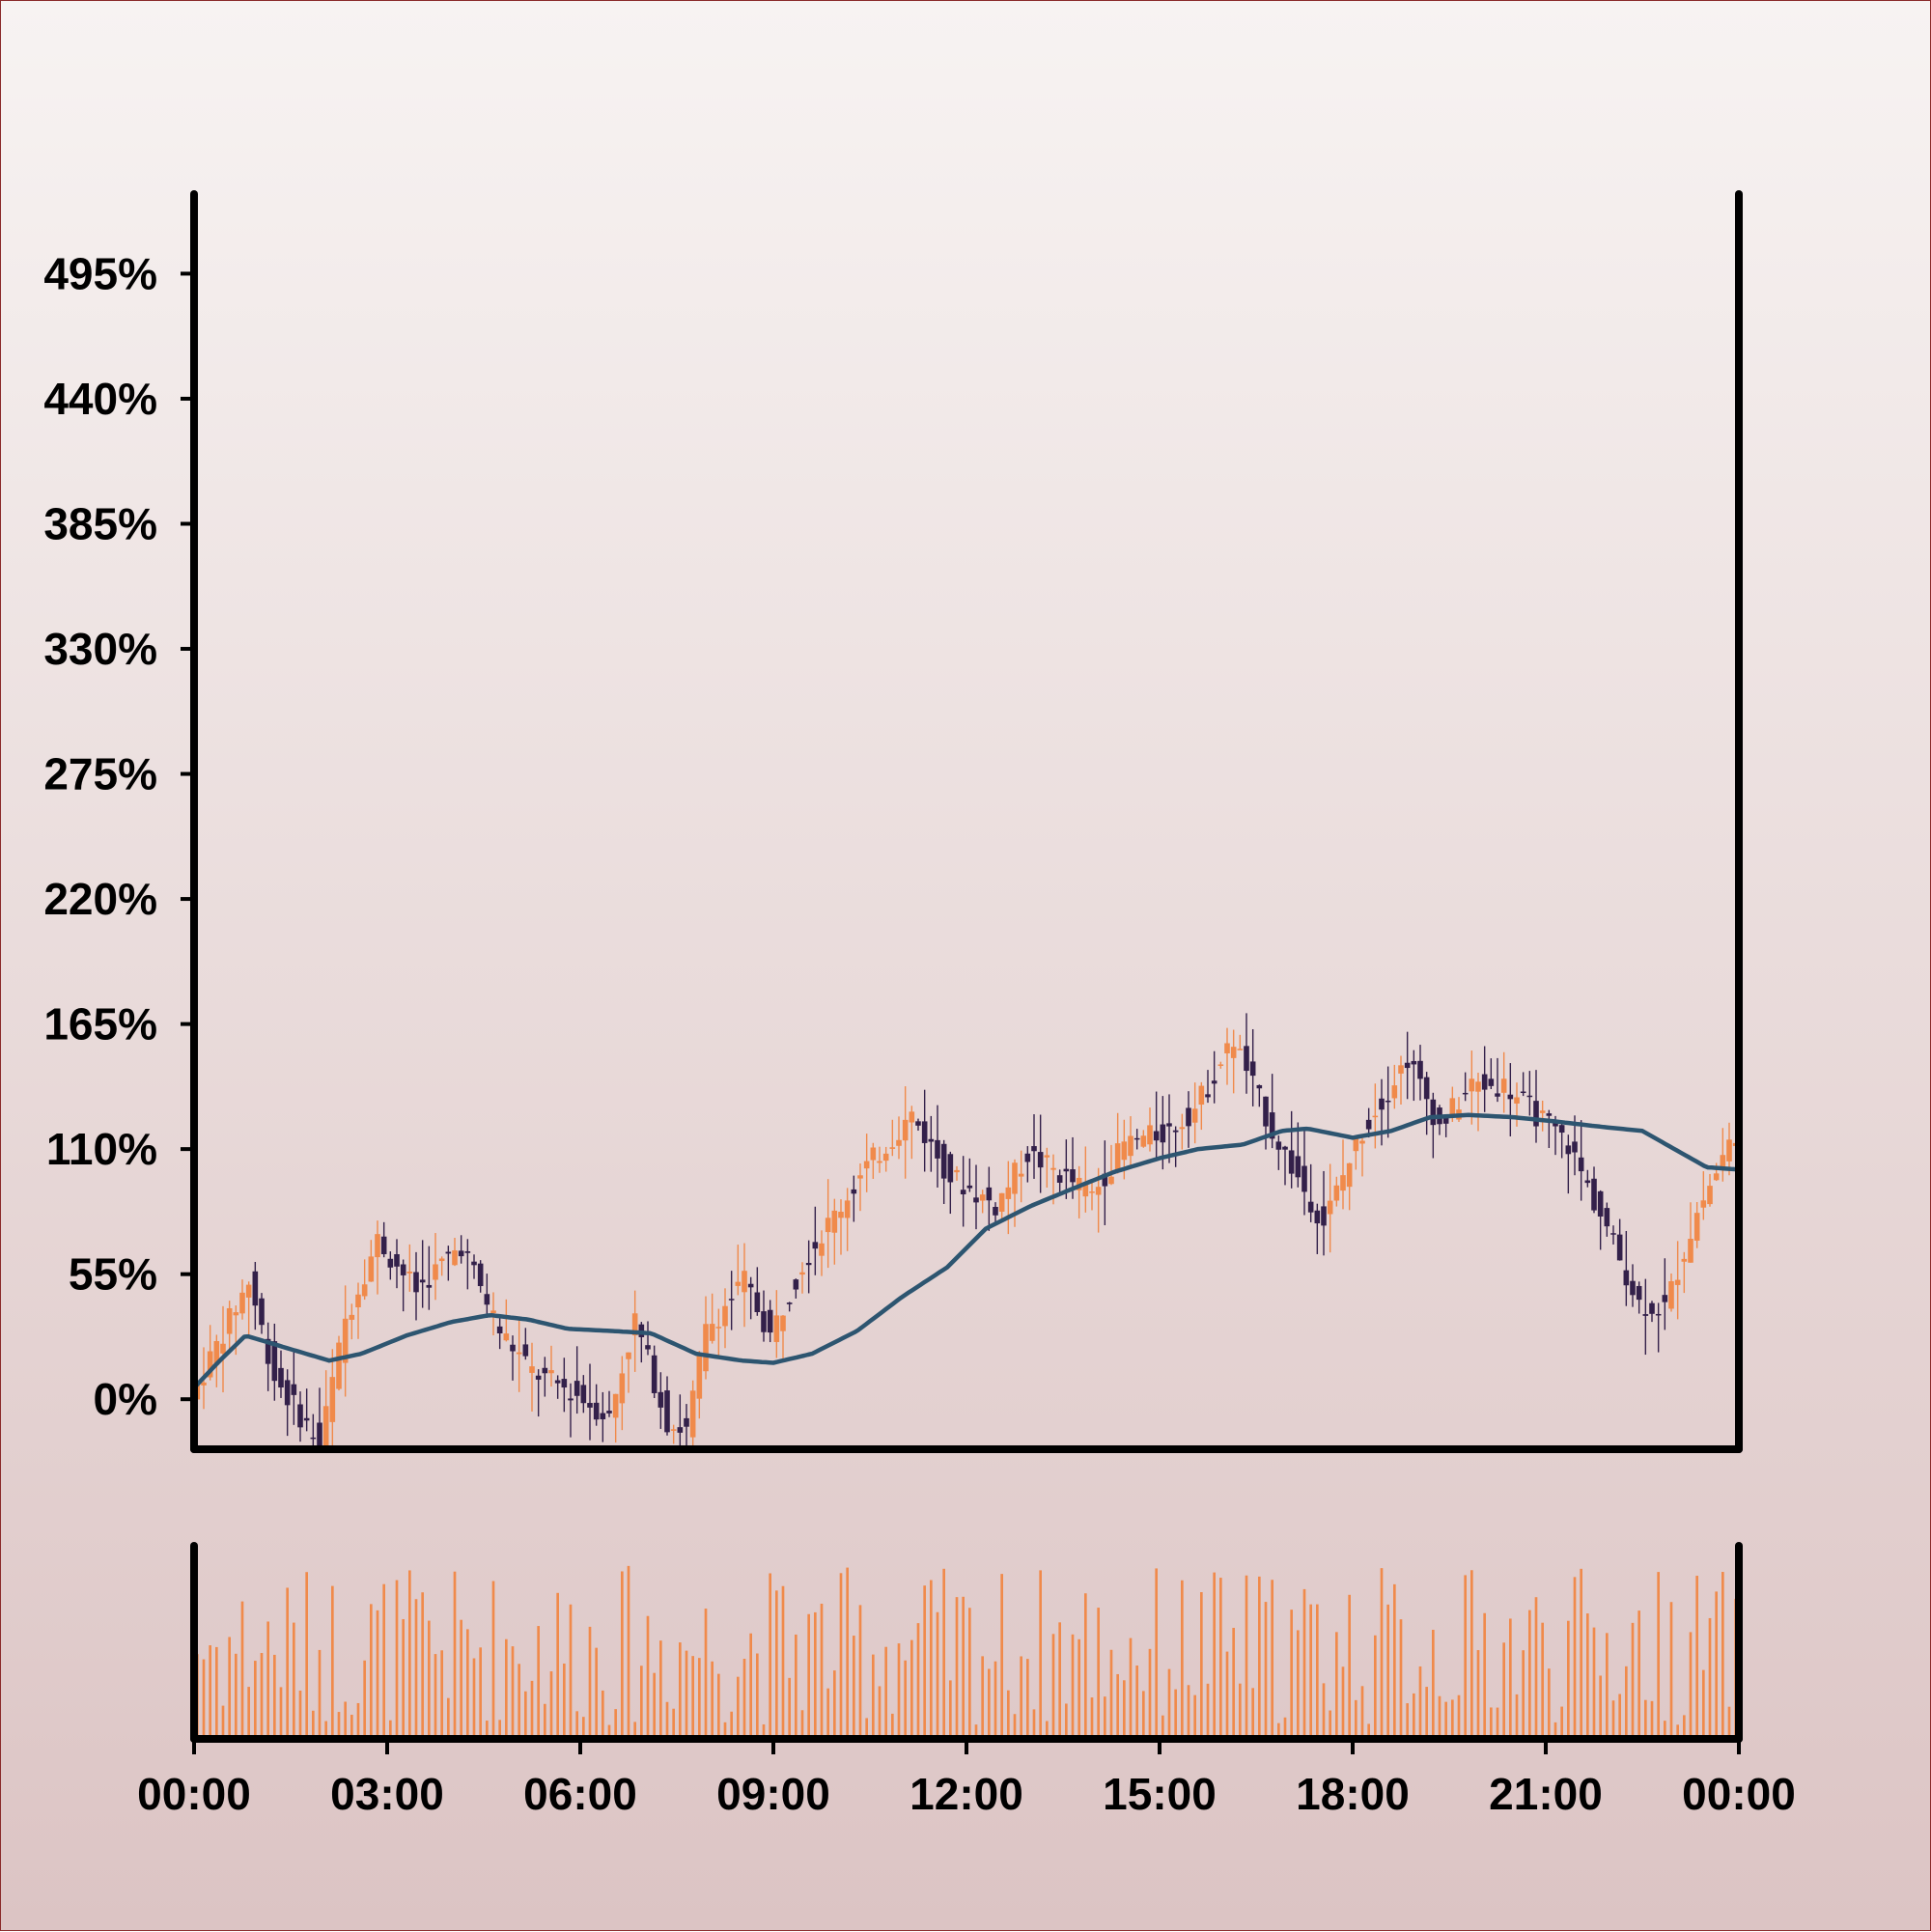  What do you see at coordinates (580, 1794) in the screenshot?
I see `x-tick-label: 06:00` at bounding box center [580, 1794].